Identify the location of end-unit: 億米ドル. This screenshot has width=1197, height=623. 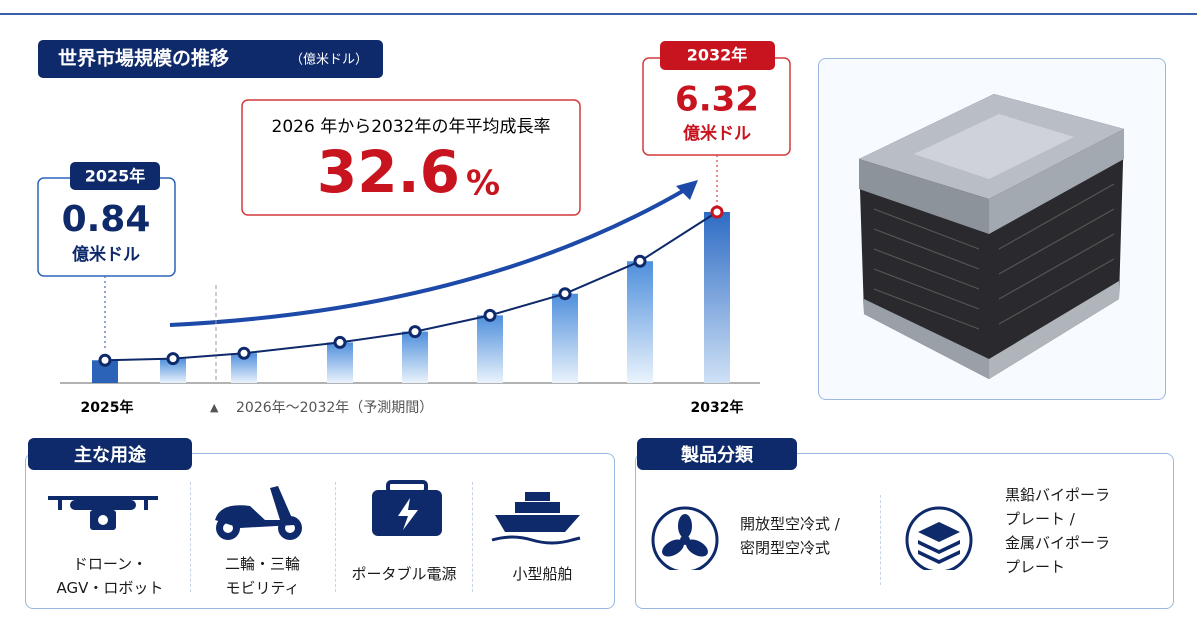
(717, 133).